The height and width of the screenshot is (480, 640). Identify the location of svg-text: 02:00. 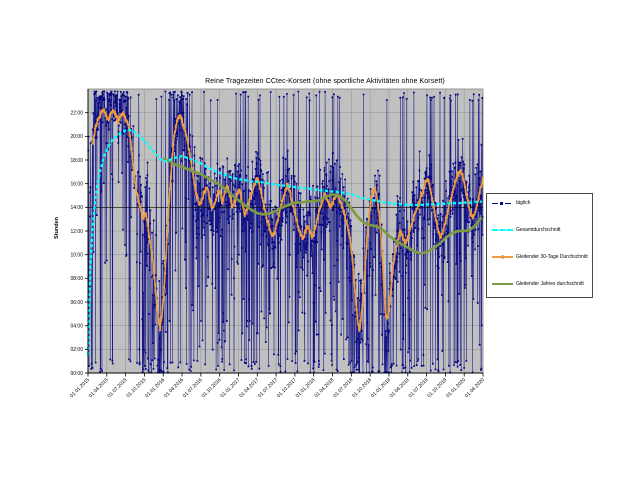
(76, 350).